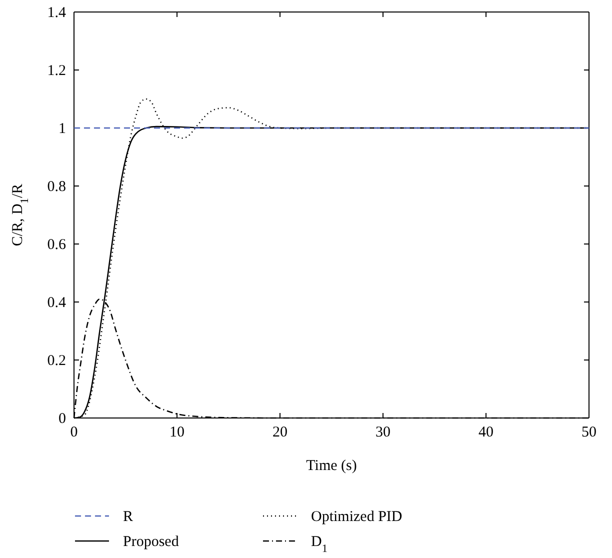  Describe the element at coordinates (56, 360) in the screenshot. I see `y-tick-label: 0.2` at that location.